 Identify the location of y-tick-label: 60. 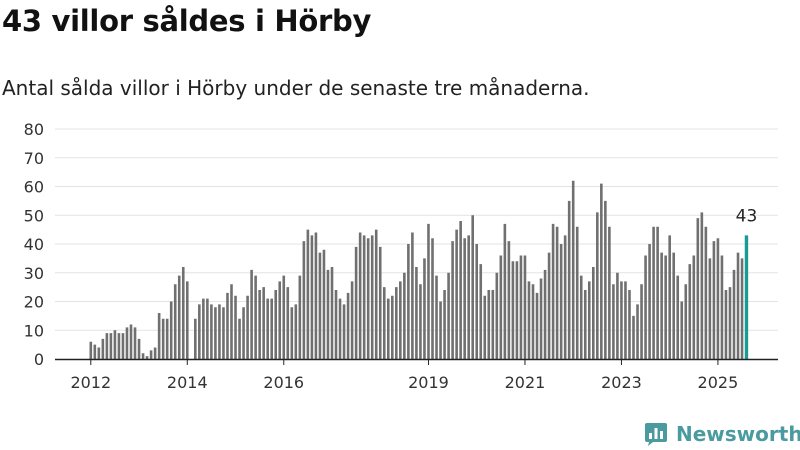
(34, 187).